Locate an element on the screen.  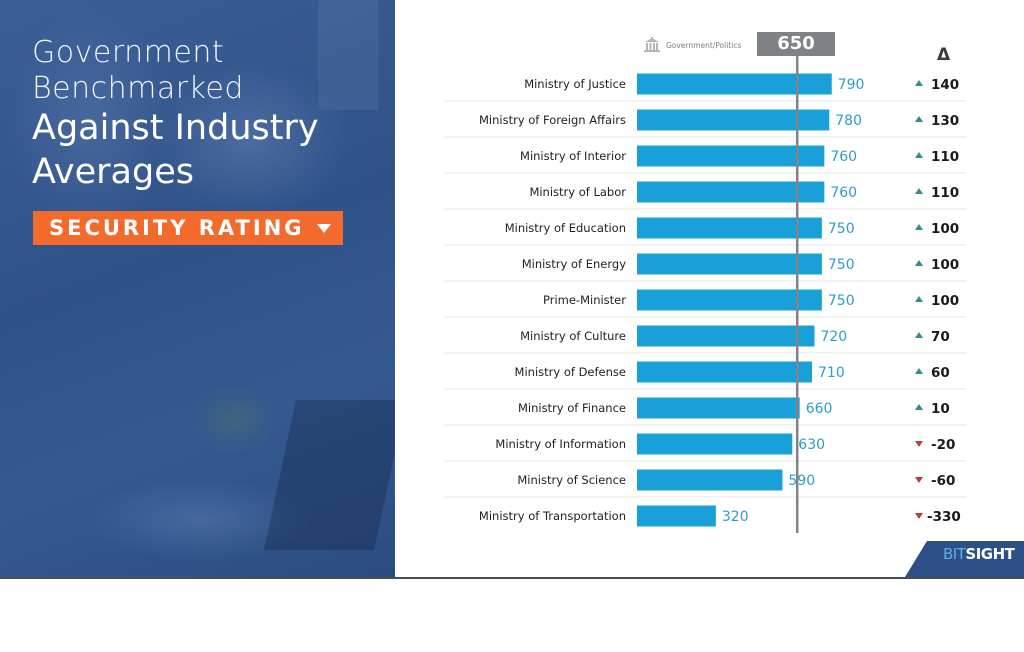
category-label: Ministry of Finance is located at coordinates (572, 408).